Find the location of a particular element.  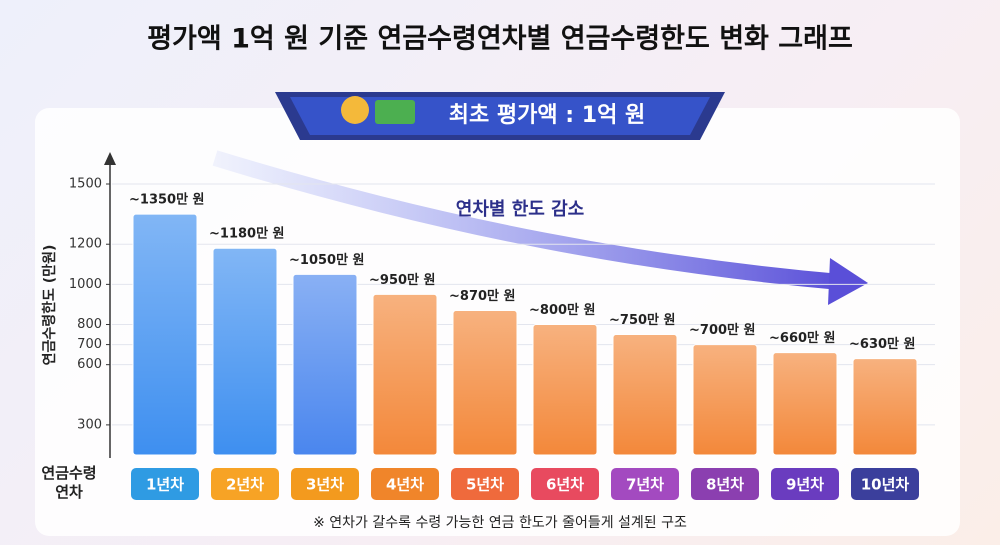

y-tick-label: 800 is located at coordinates (89, 324).